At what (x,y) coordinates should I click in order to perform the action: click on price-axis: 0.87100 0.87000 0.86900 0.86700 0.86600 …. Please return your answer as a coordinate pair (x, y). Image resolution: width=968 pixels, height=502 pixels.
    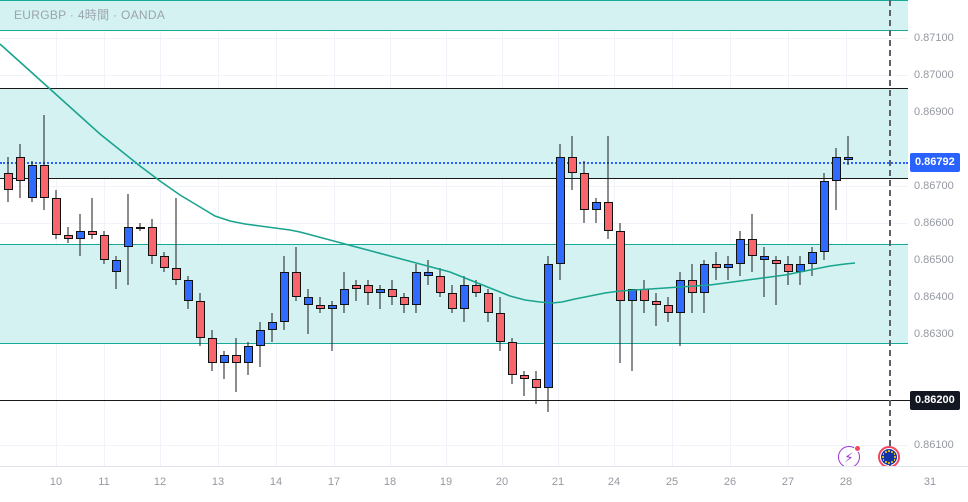
    Looking at the image, I should click on (938, 233).